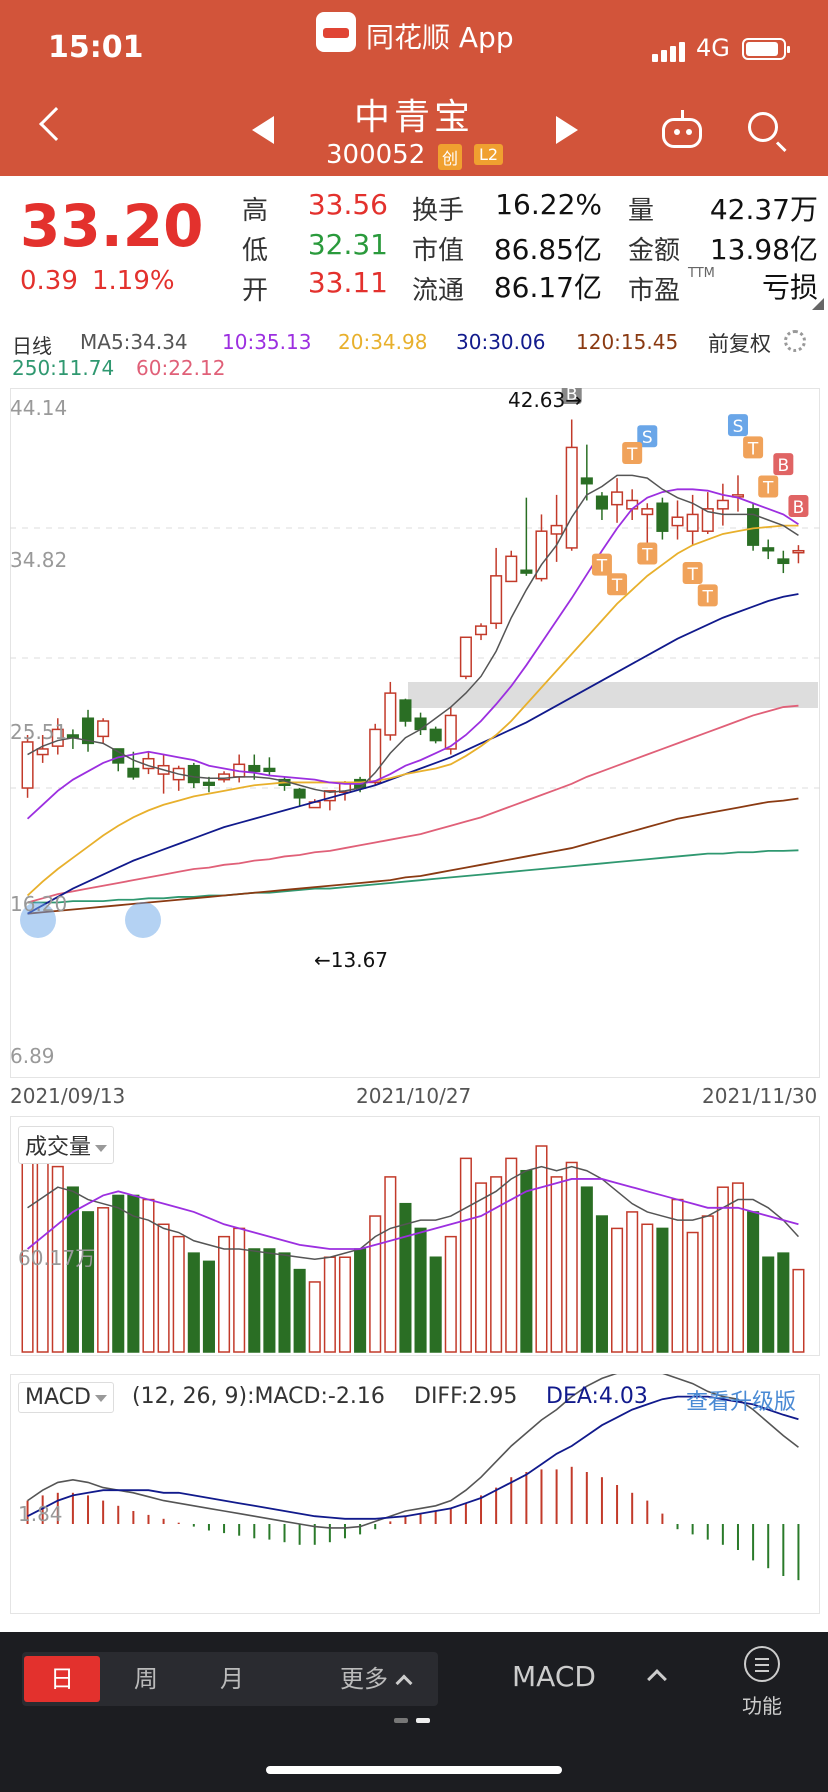  What do you see at coordinates (62, 1679) in the screenshot?
I see `period-day-button: 日` at bounding box center [62, 1679].